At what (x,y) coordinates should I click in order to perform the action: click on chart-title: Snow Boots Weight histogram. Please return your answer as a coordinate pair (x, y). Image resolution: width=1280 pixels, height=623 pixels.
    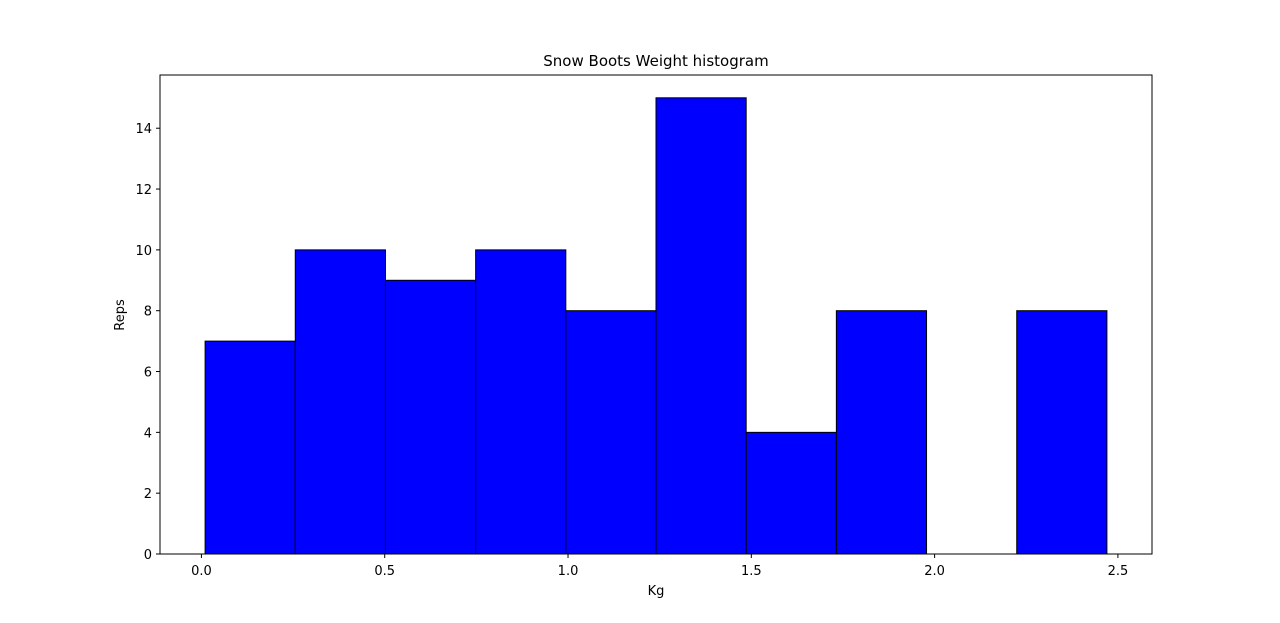
    Looking at the image, I should click on (655, 61).